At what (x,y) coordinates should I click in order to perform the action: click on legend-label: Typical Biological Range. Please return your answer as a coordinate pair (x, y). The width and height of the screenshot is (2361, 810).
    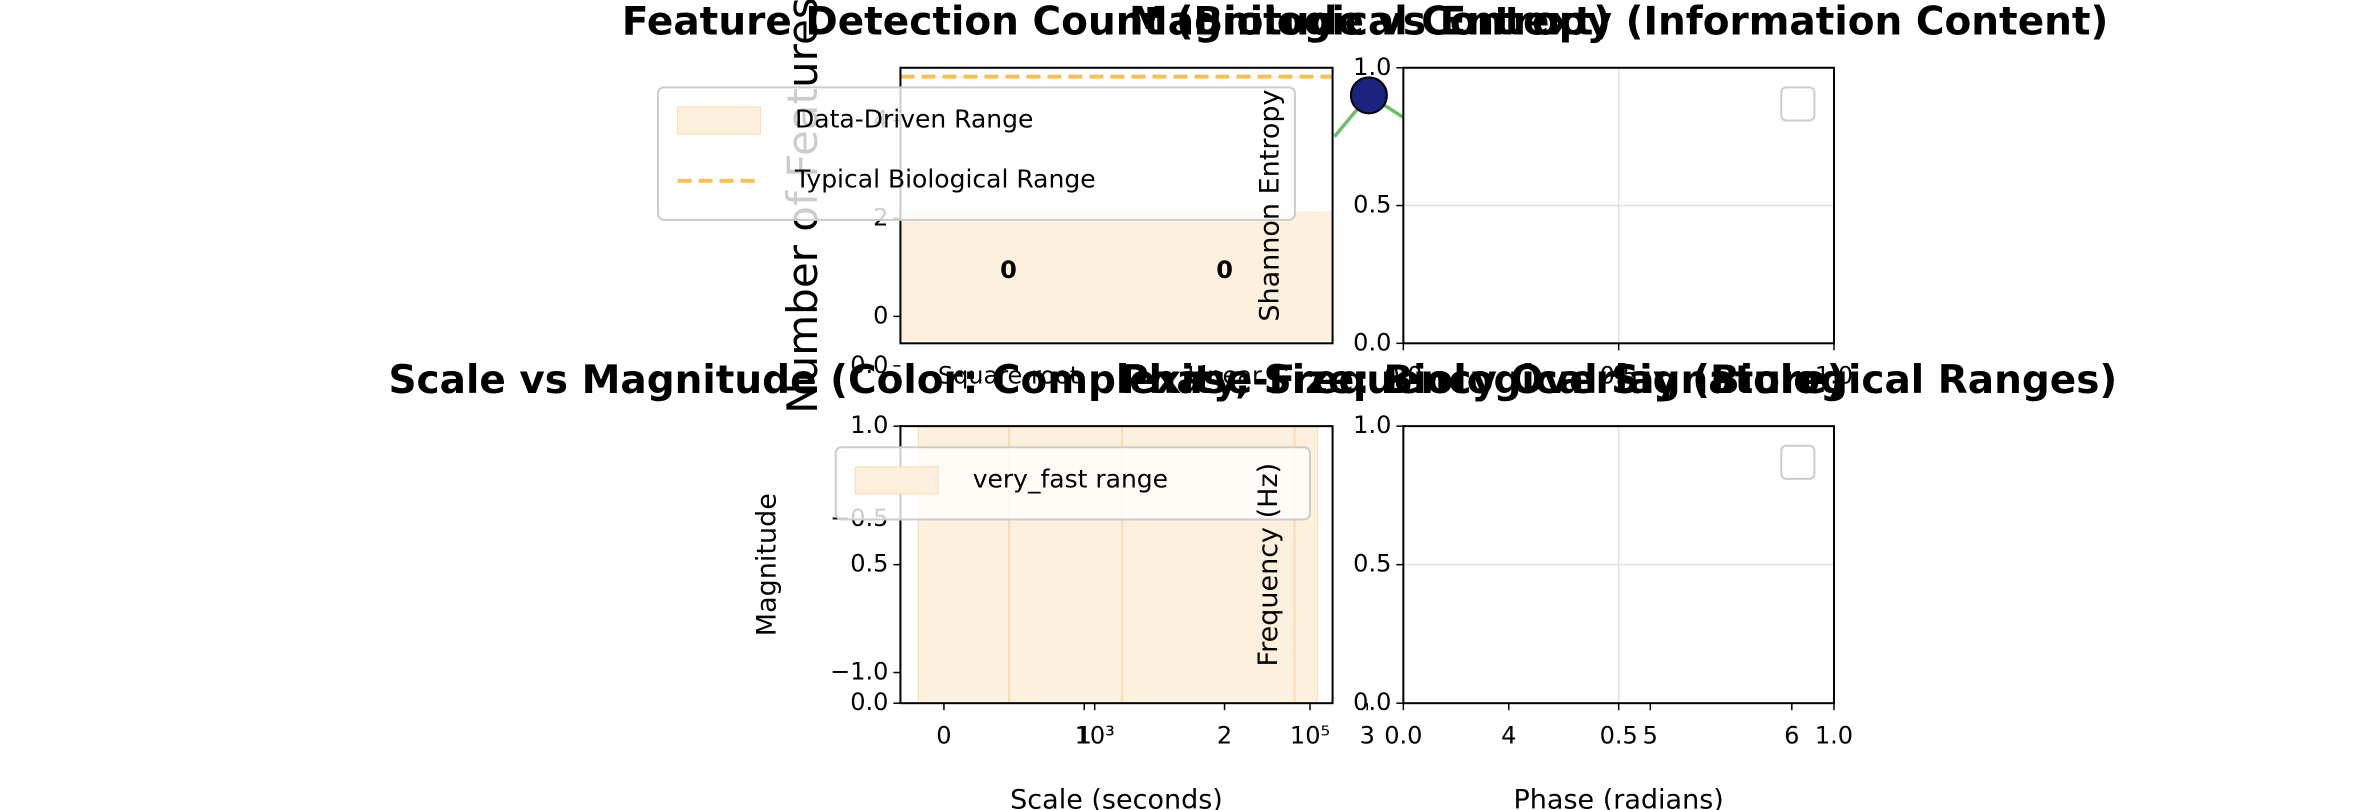
    Looking at the image, I should click on (945, 179).